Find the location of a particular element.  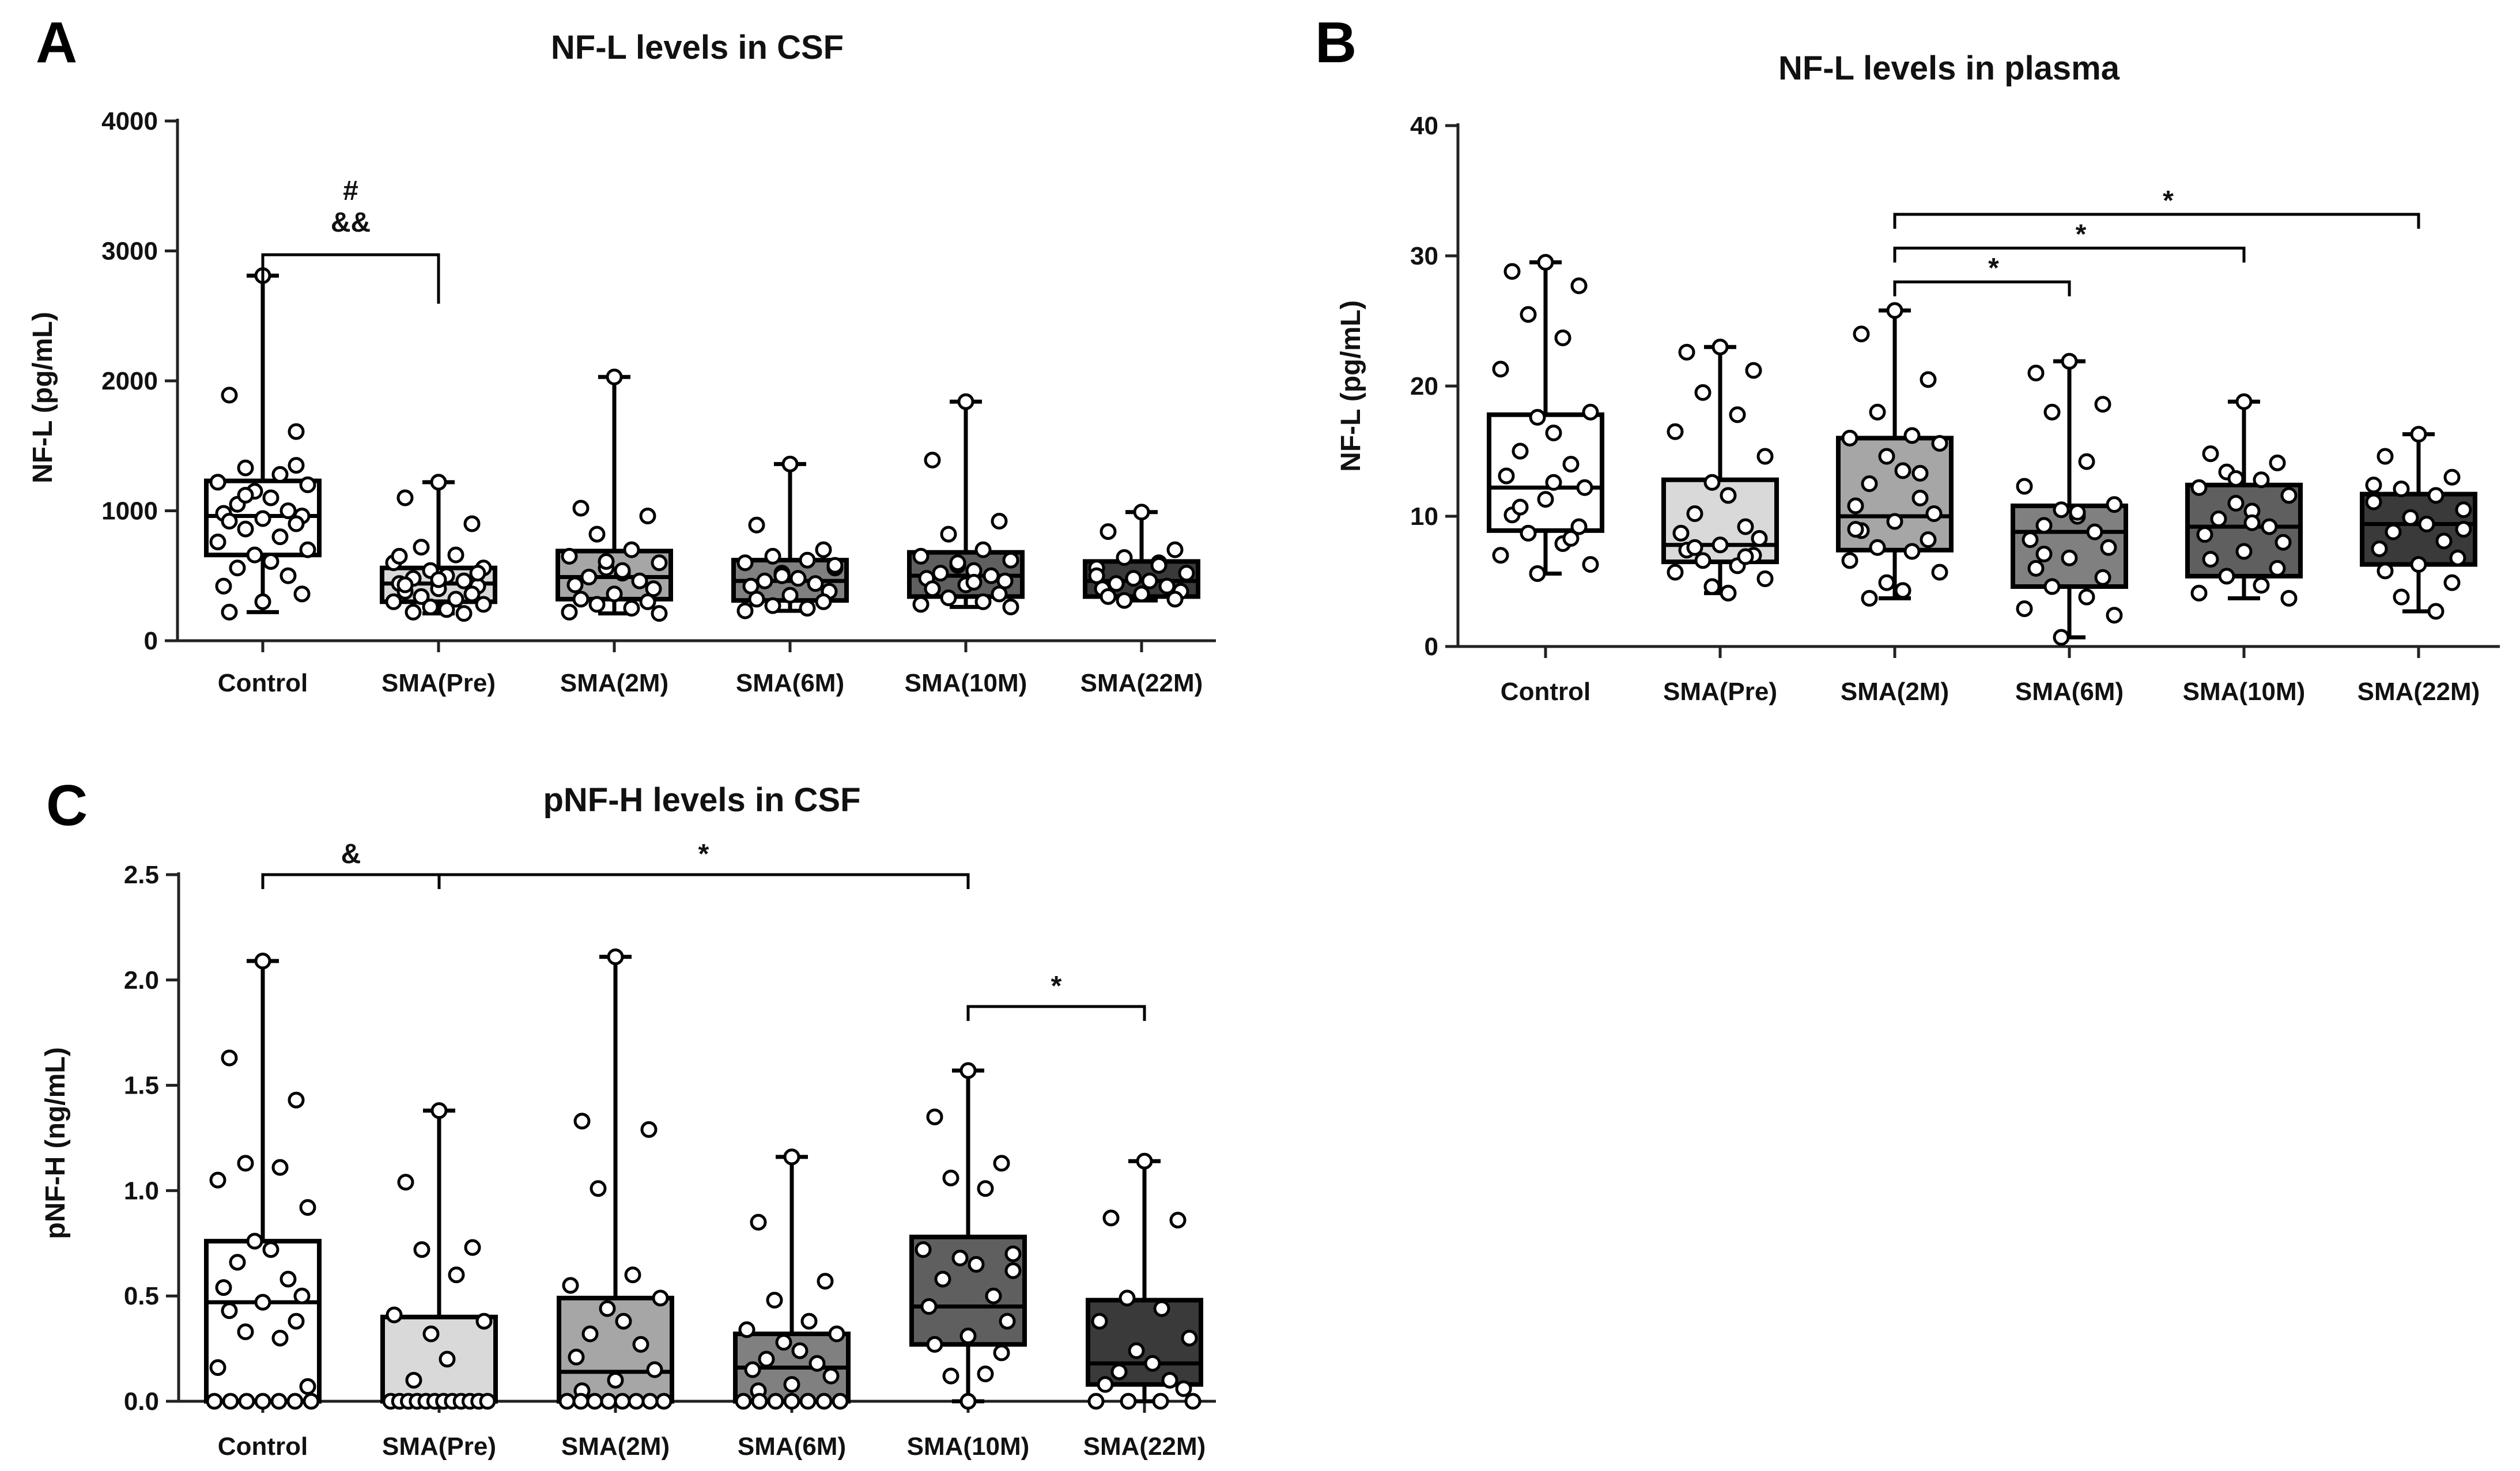

x-tick-label: Control is located at coordinates (263, 683).